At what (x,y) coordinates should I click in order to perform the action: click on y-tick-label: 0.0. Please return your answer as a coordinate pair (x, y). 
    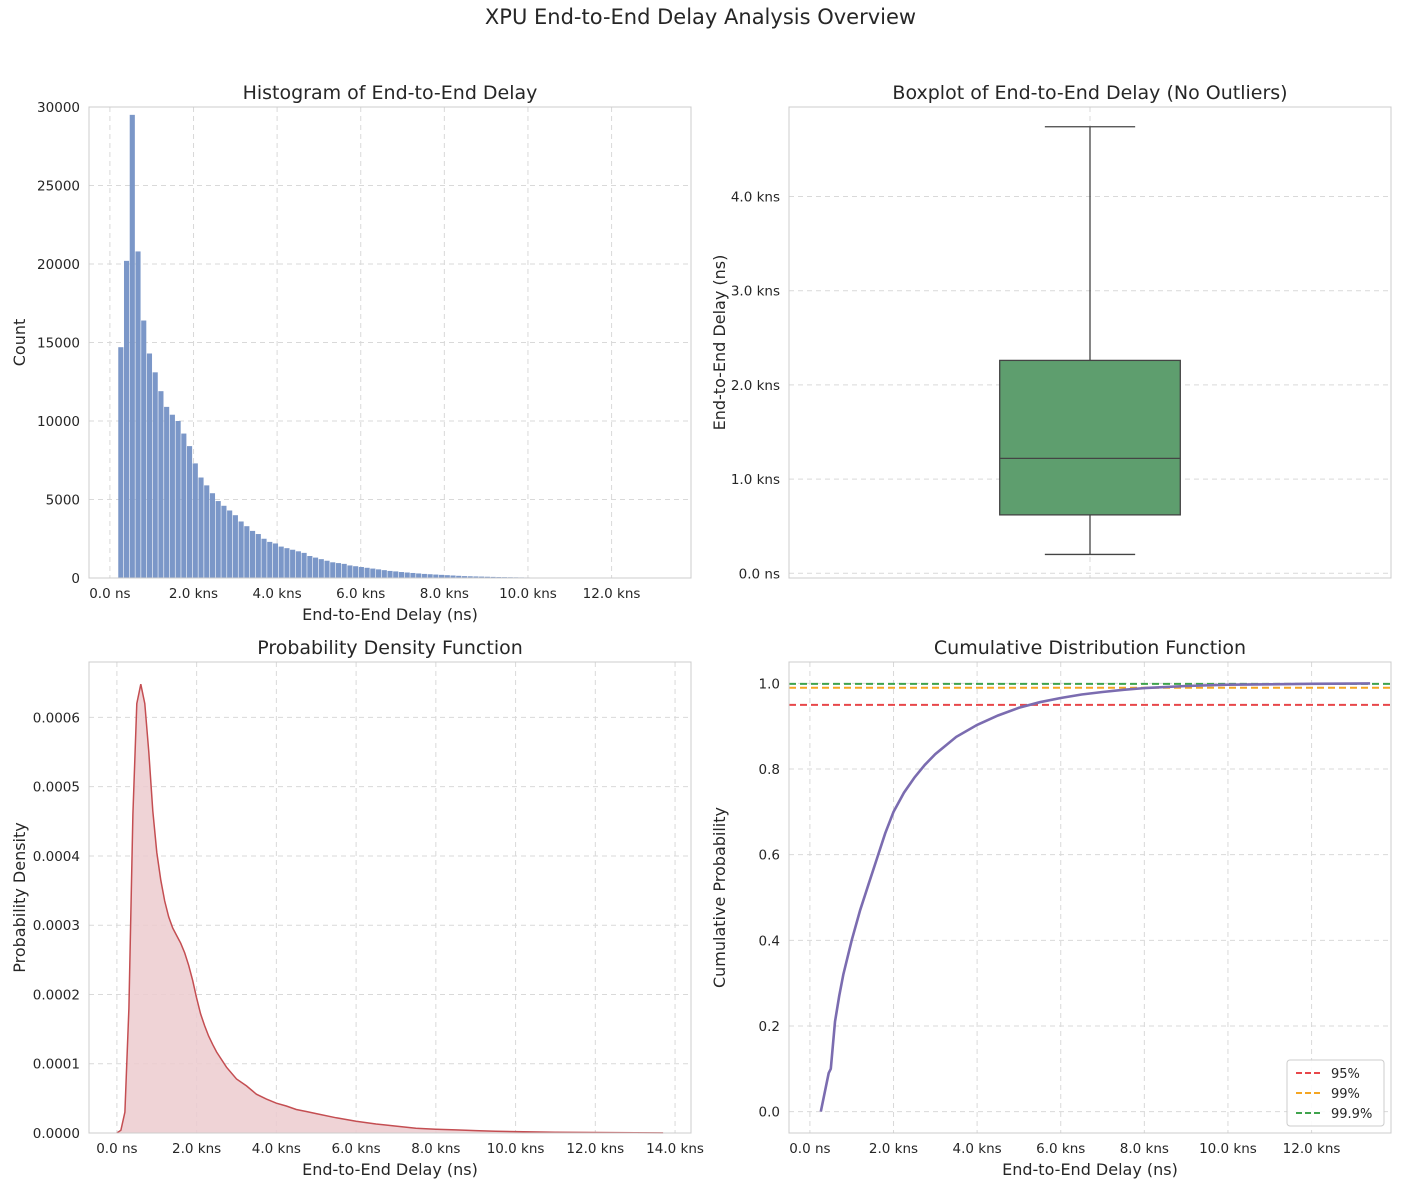
    Looking at the image, I should click on (769, 1113).